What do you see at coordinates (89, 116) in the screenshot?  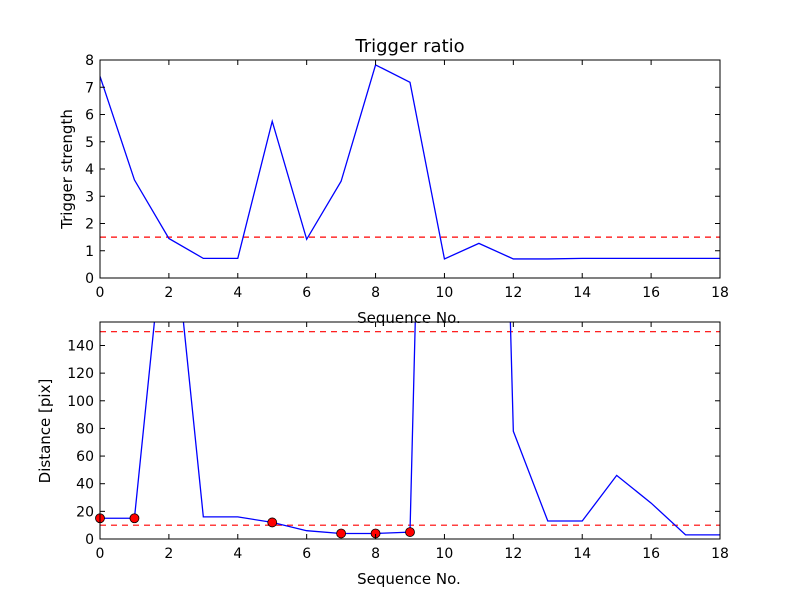 I see `y-tick-label: 6` at bounding box center [89, 116].